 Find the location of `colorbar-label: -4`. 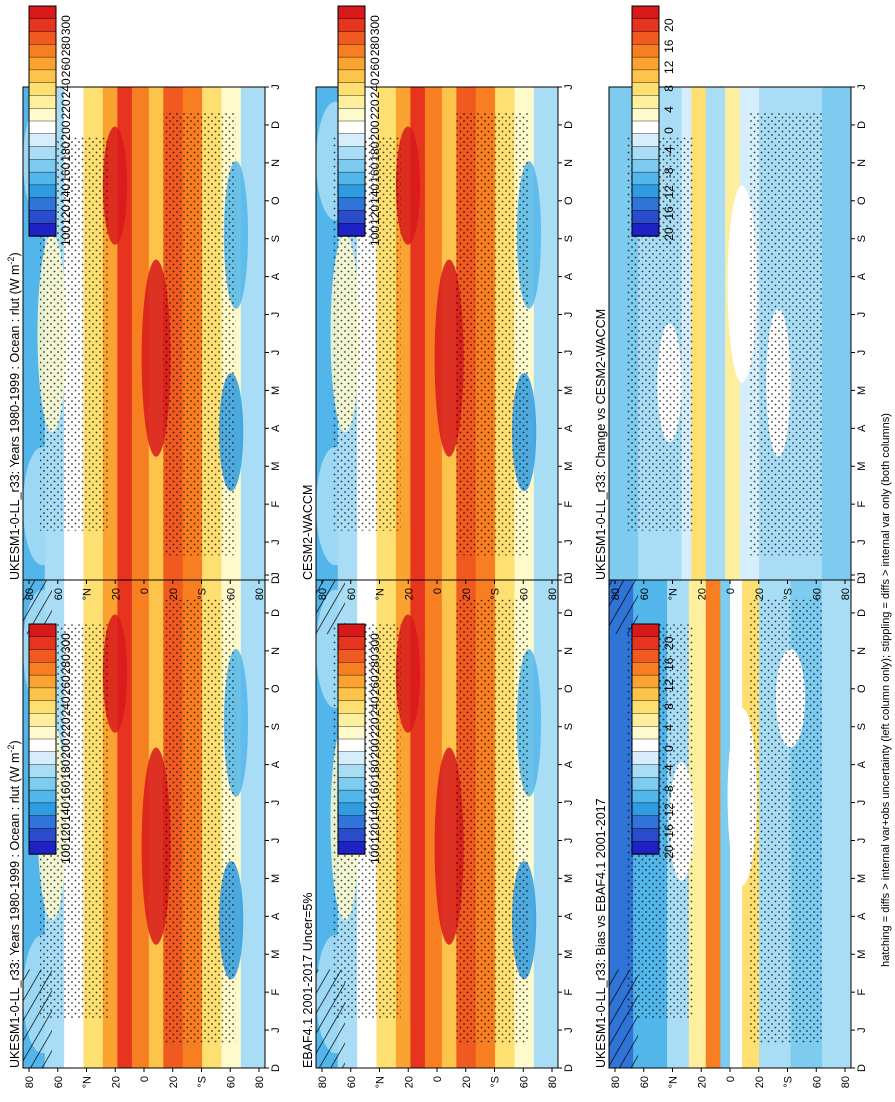

colorbar-label: -4 is located at coordinates (669, 769).